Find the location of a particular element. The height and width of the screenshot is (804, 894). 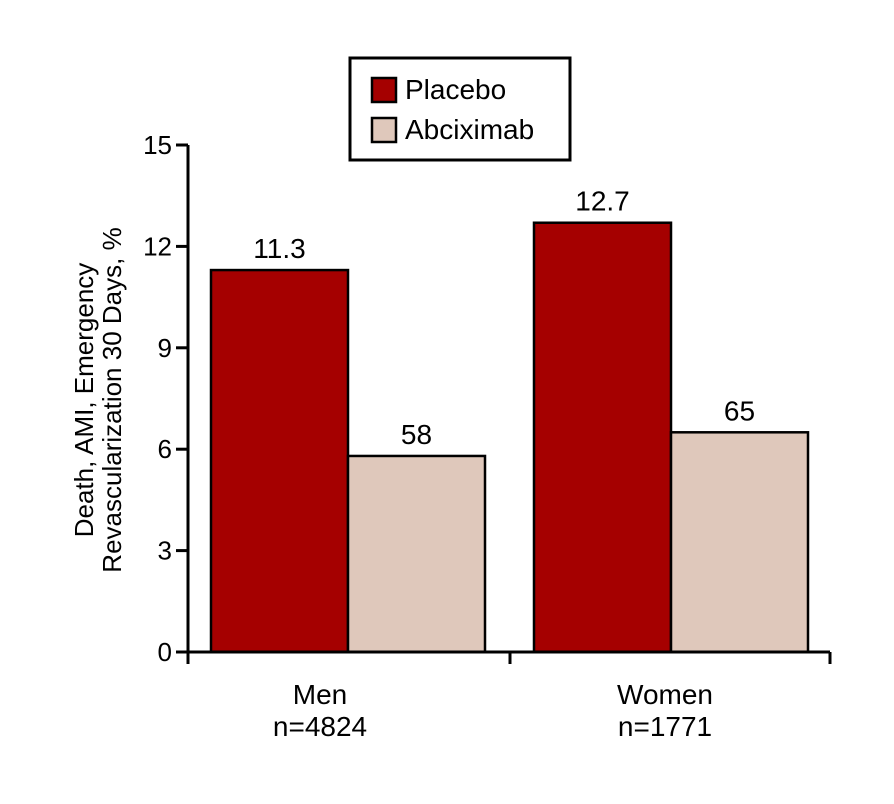

x-category-sublabel-women: n=1771 is located at coordinates (665, 726).